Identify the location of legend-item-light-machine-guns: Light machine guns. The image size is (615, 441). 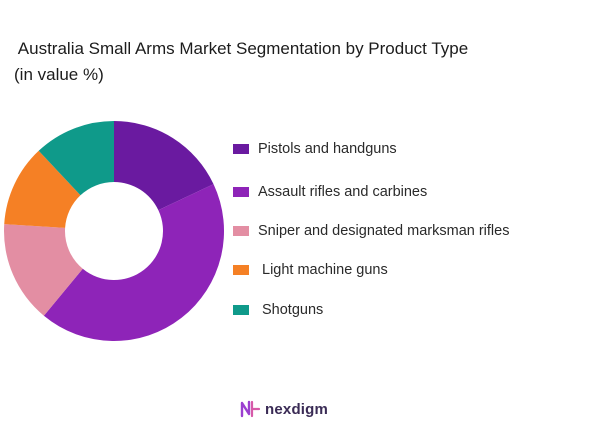
(310, 270).